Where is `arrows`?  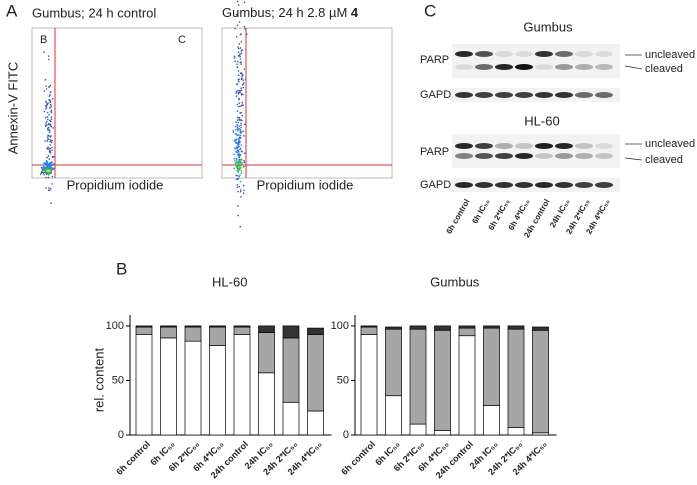 arrows is located at coordinates (633, 107).